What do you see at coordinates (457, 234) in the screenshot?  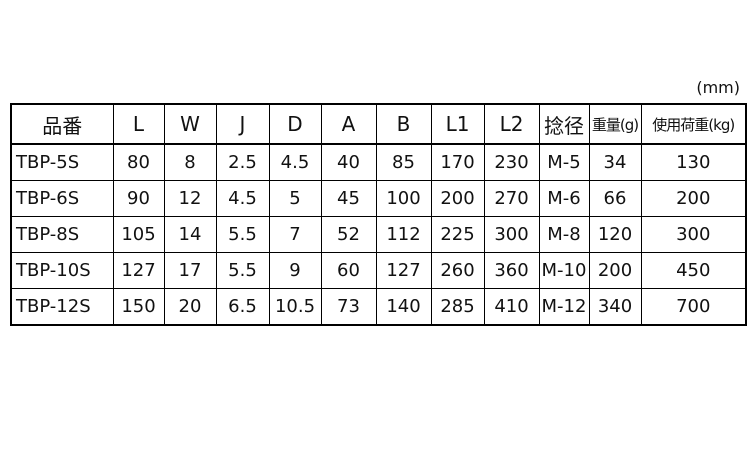 I see `table-cell: 225` at bounding box center [457, 234].